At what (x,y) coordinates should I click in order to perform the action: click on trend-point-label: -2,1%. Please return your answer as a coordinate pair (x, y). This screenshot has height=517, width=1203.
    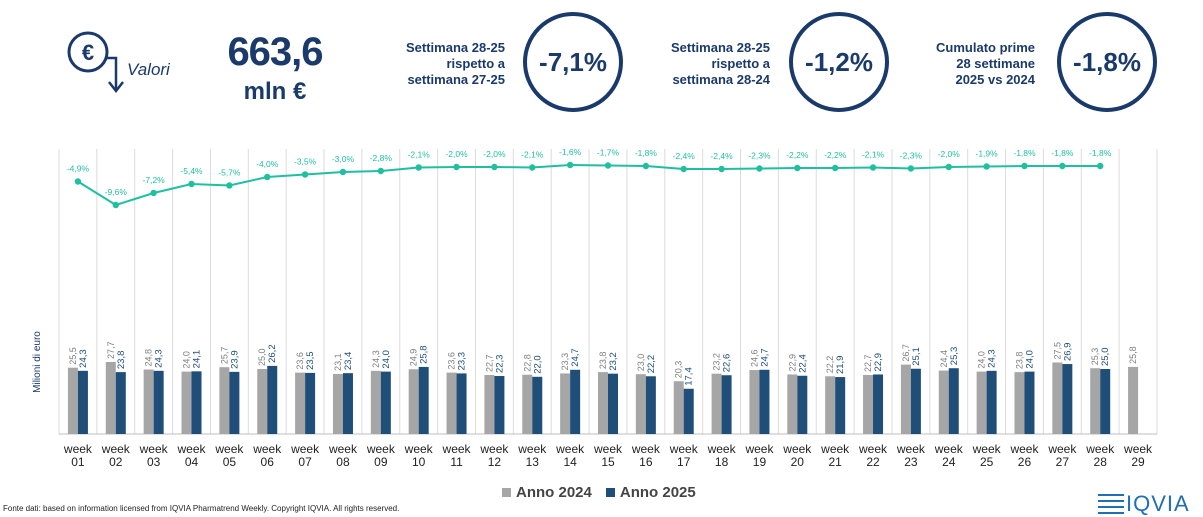
    Looking at the image, I should click on (419, 155).